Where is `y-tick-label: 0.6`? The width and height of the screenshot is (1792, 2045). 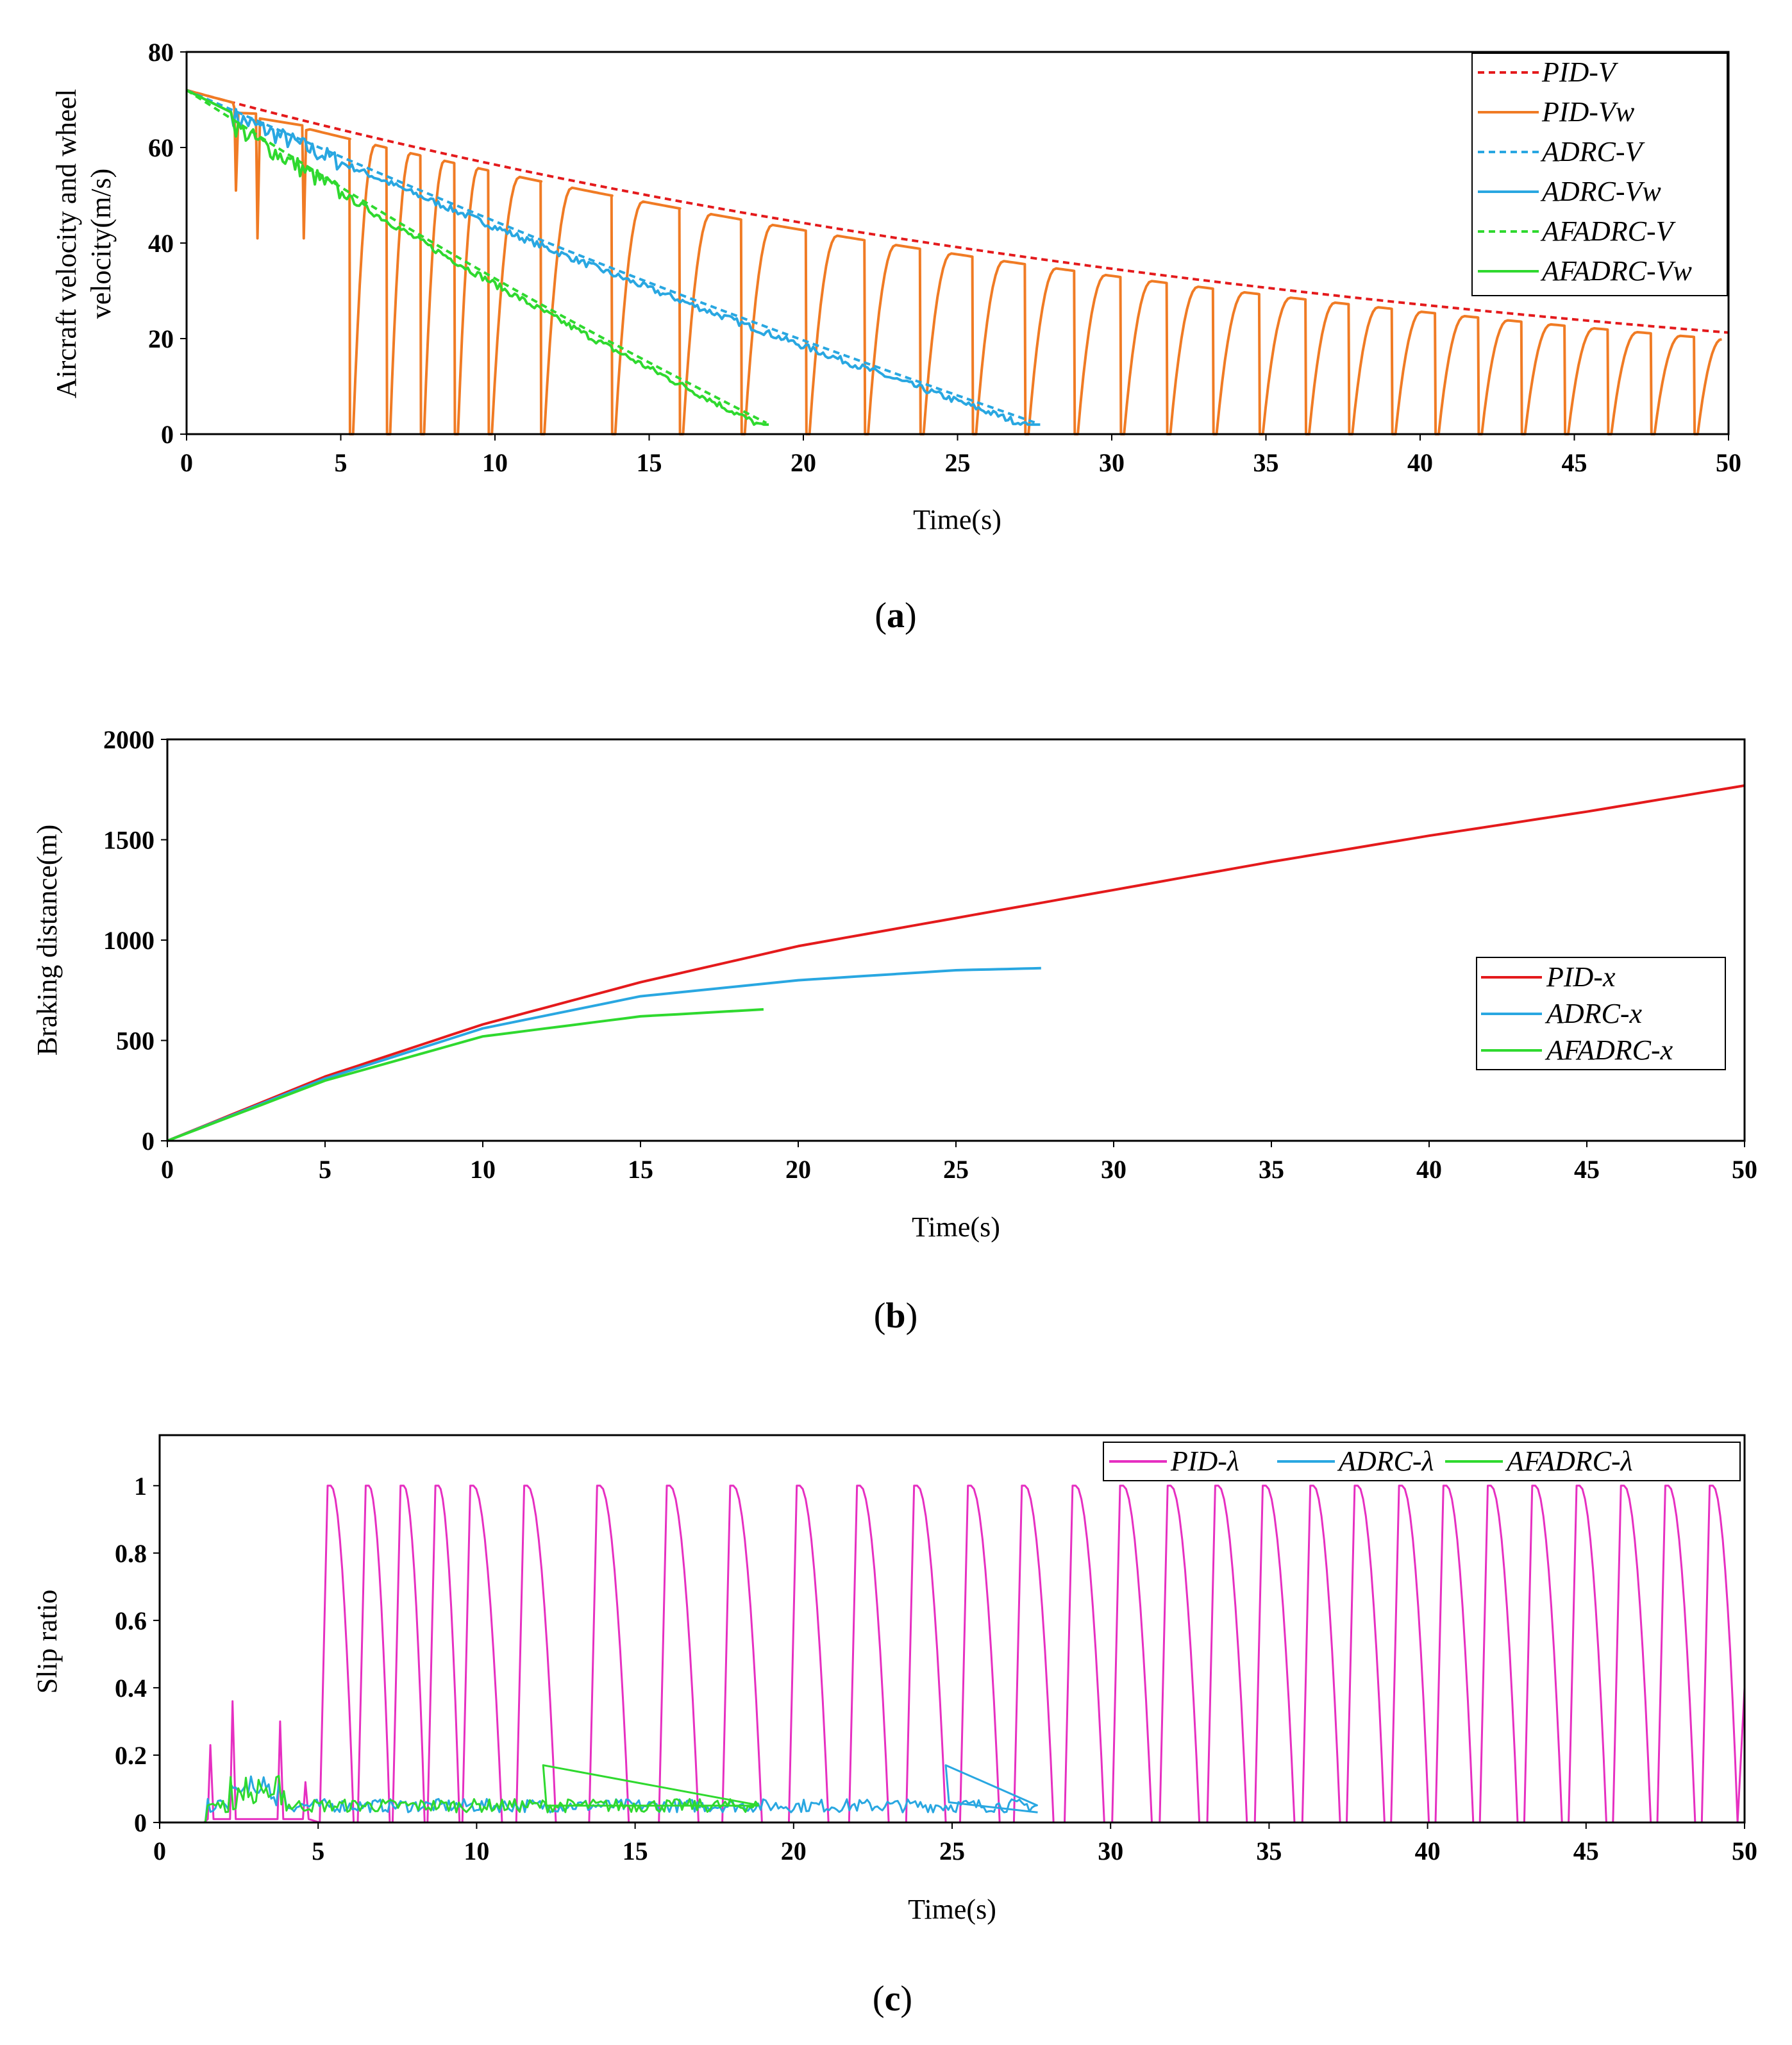 y-tick-label: 0.6 is located at coordinates (131, 1620).